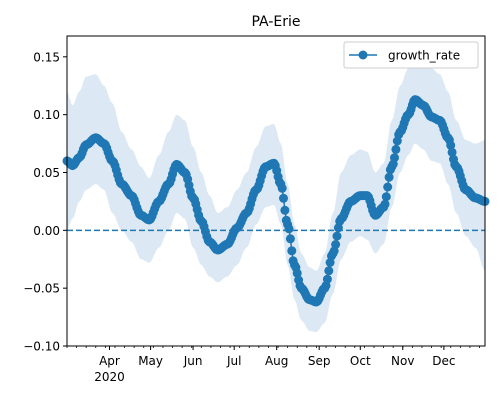 This screenshot has height=400, width=500. What do you see at coordinates (360, 361) in the screenshot?
I see `x-tick-label: Oct` at bounding box center [360, 361].